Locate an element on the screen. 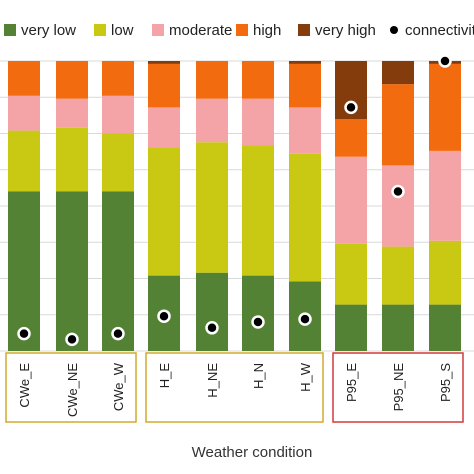 This screenshot has height=474, width=474. bar-h-w-very-high is located at coordinates (305, 62).